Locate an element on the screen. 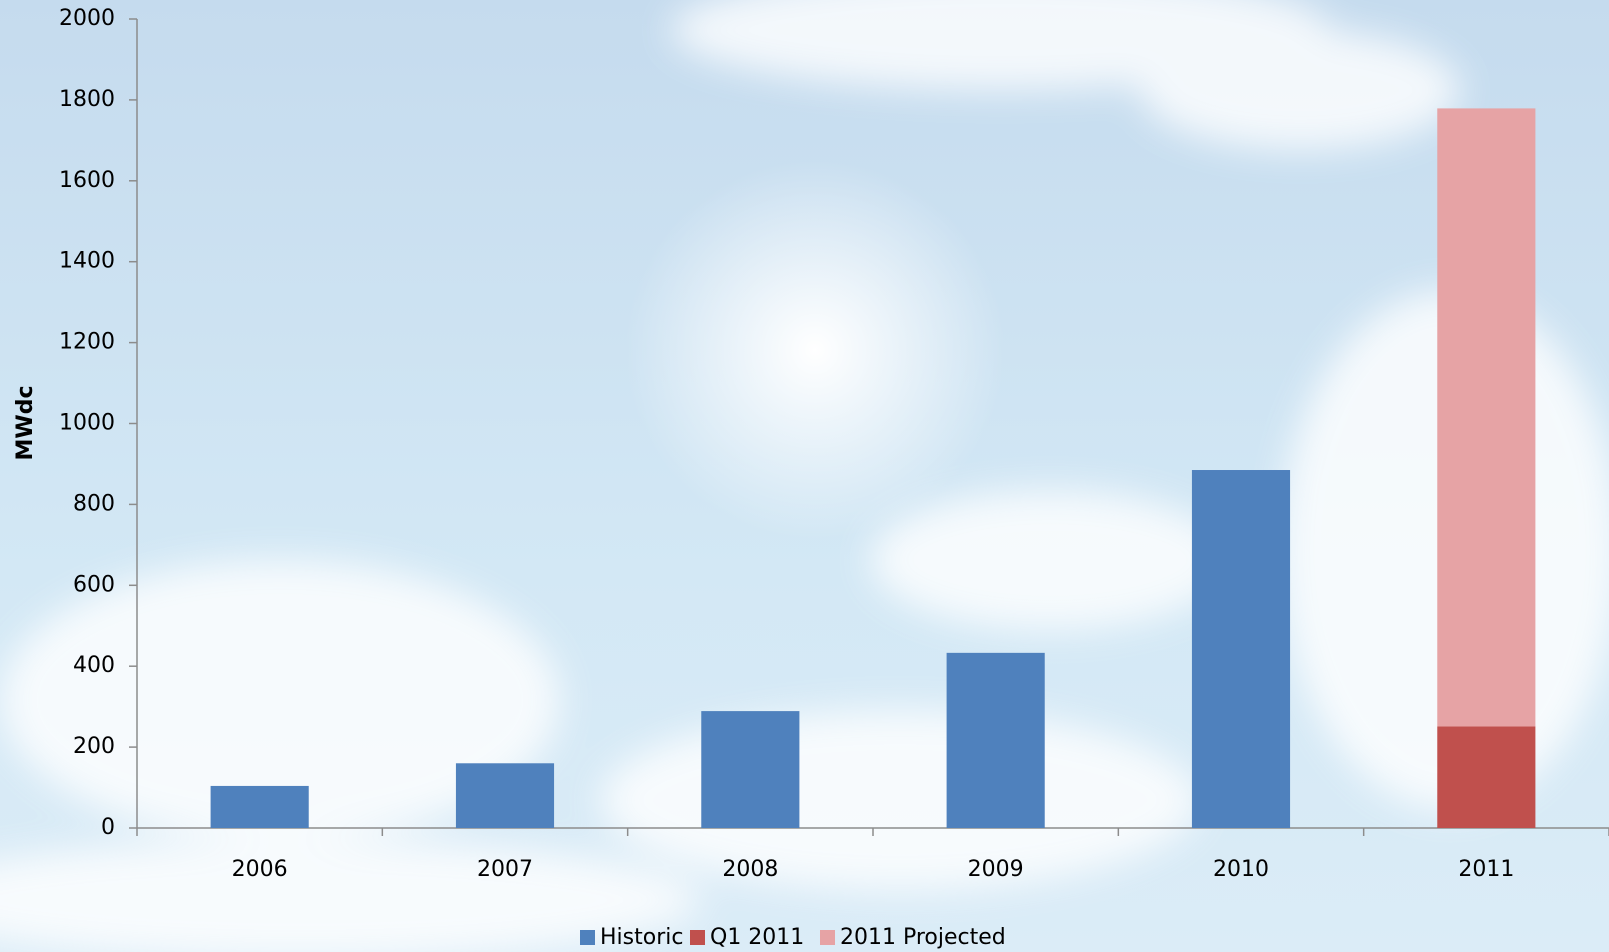 The width and height of the screenshot is (1609, 952). legend-label: Historic is located at coordinates (641, 937).